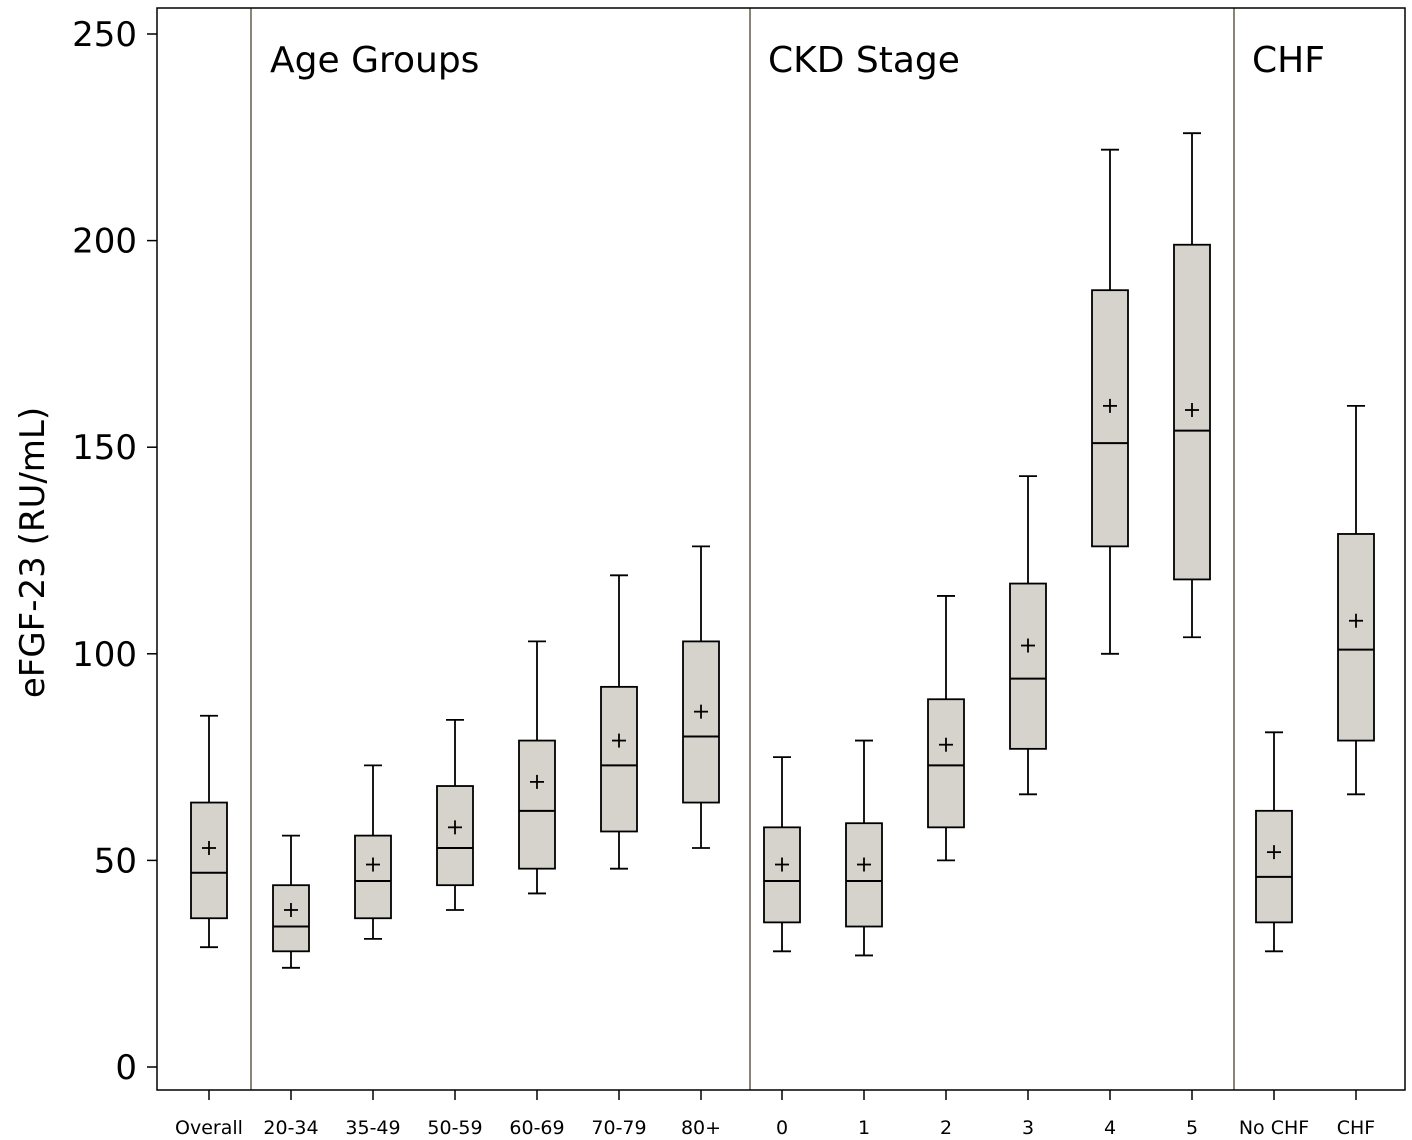 Image resolution: width=1412 pixels, height=1140 pixels. What do you see at coordinates (782, 1126) in the screenshot?
I see `x-tick-label: 0` at bounding box center [782, 1126].